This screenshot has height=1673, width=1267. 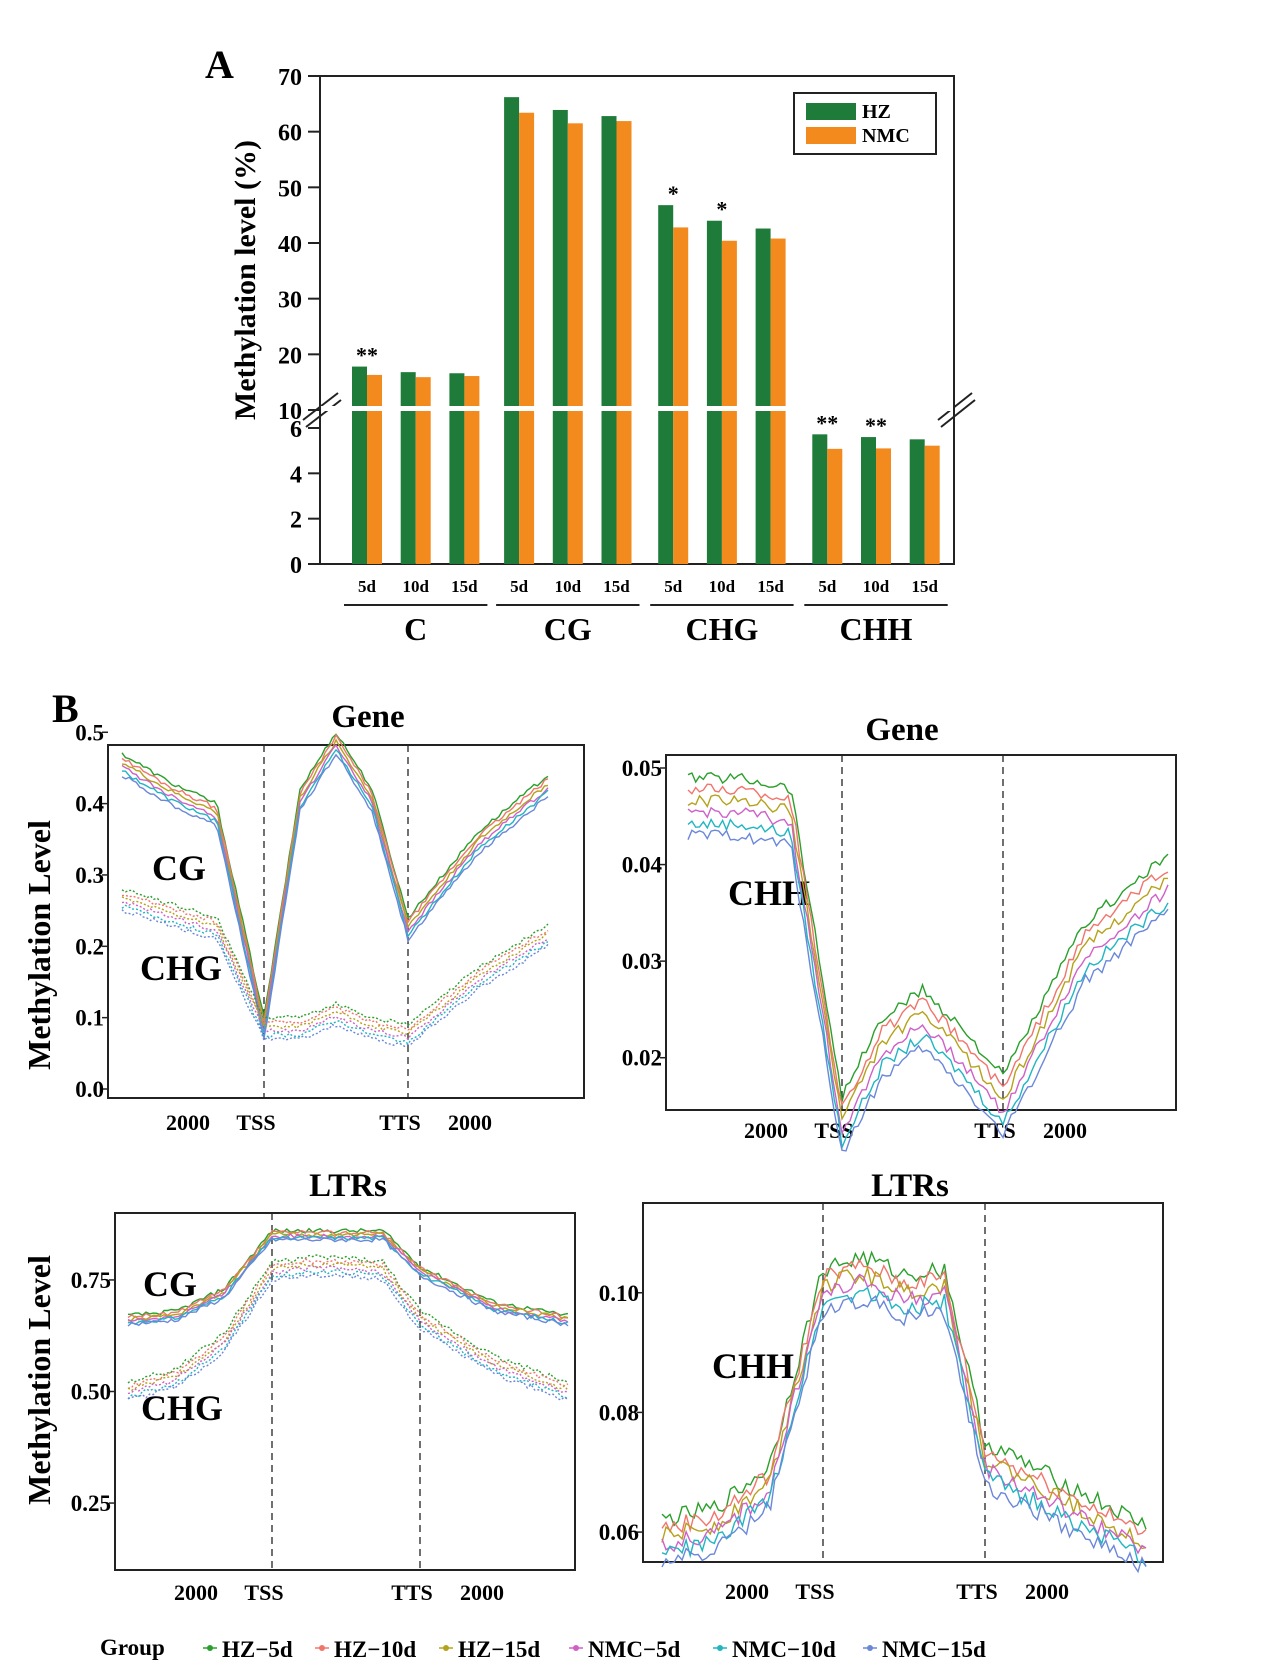 I want to click on legend-label-hz: HZ, so click(x=876, y=112).